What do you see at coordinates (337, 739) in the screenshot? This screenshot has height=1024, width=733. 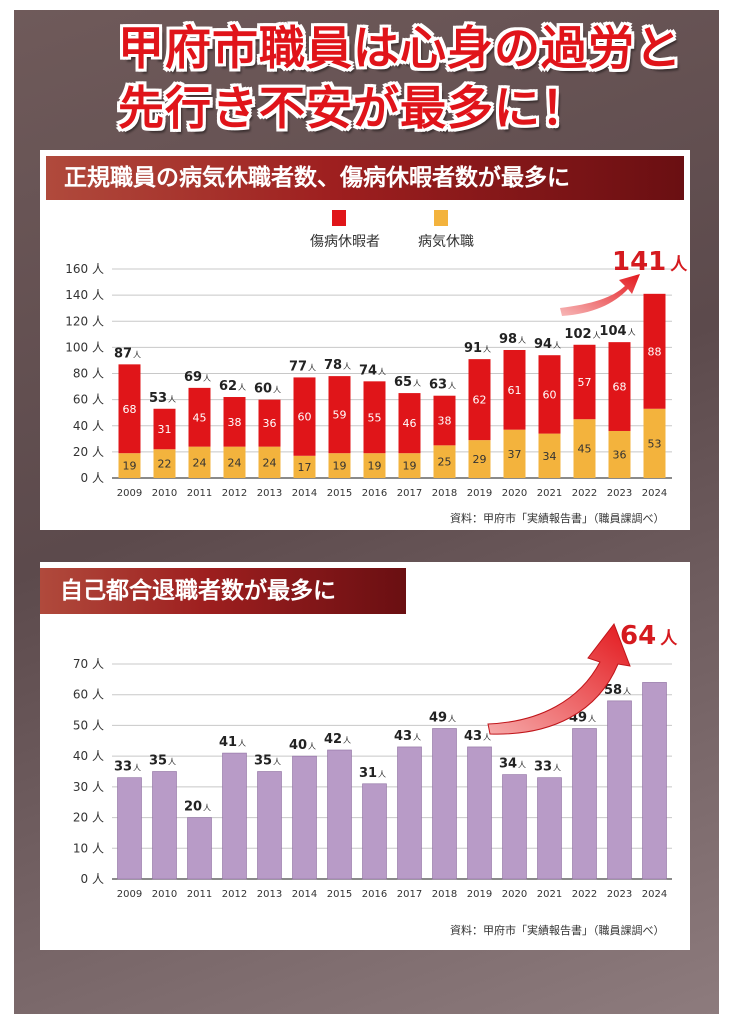 I see `bar-value-label: 42人` at bounding box center [337, 739].